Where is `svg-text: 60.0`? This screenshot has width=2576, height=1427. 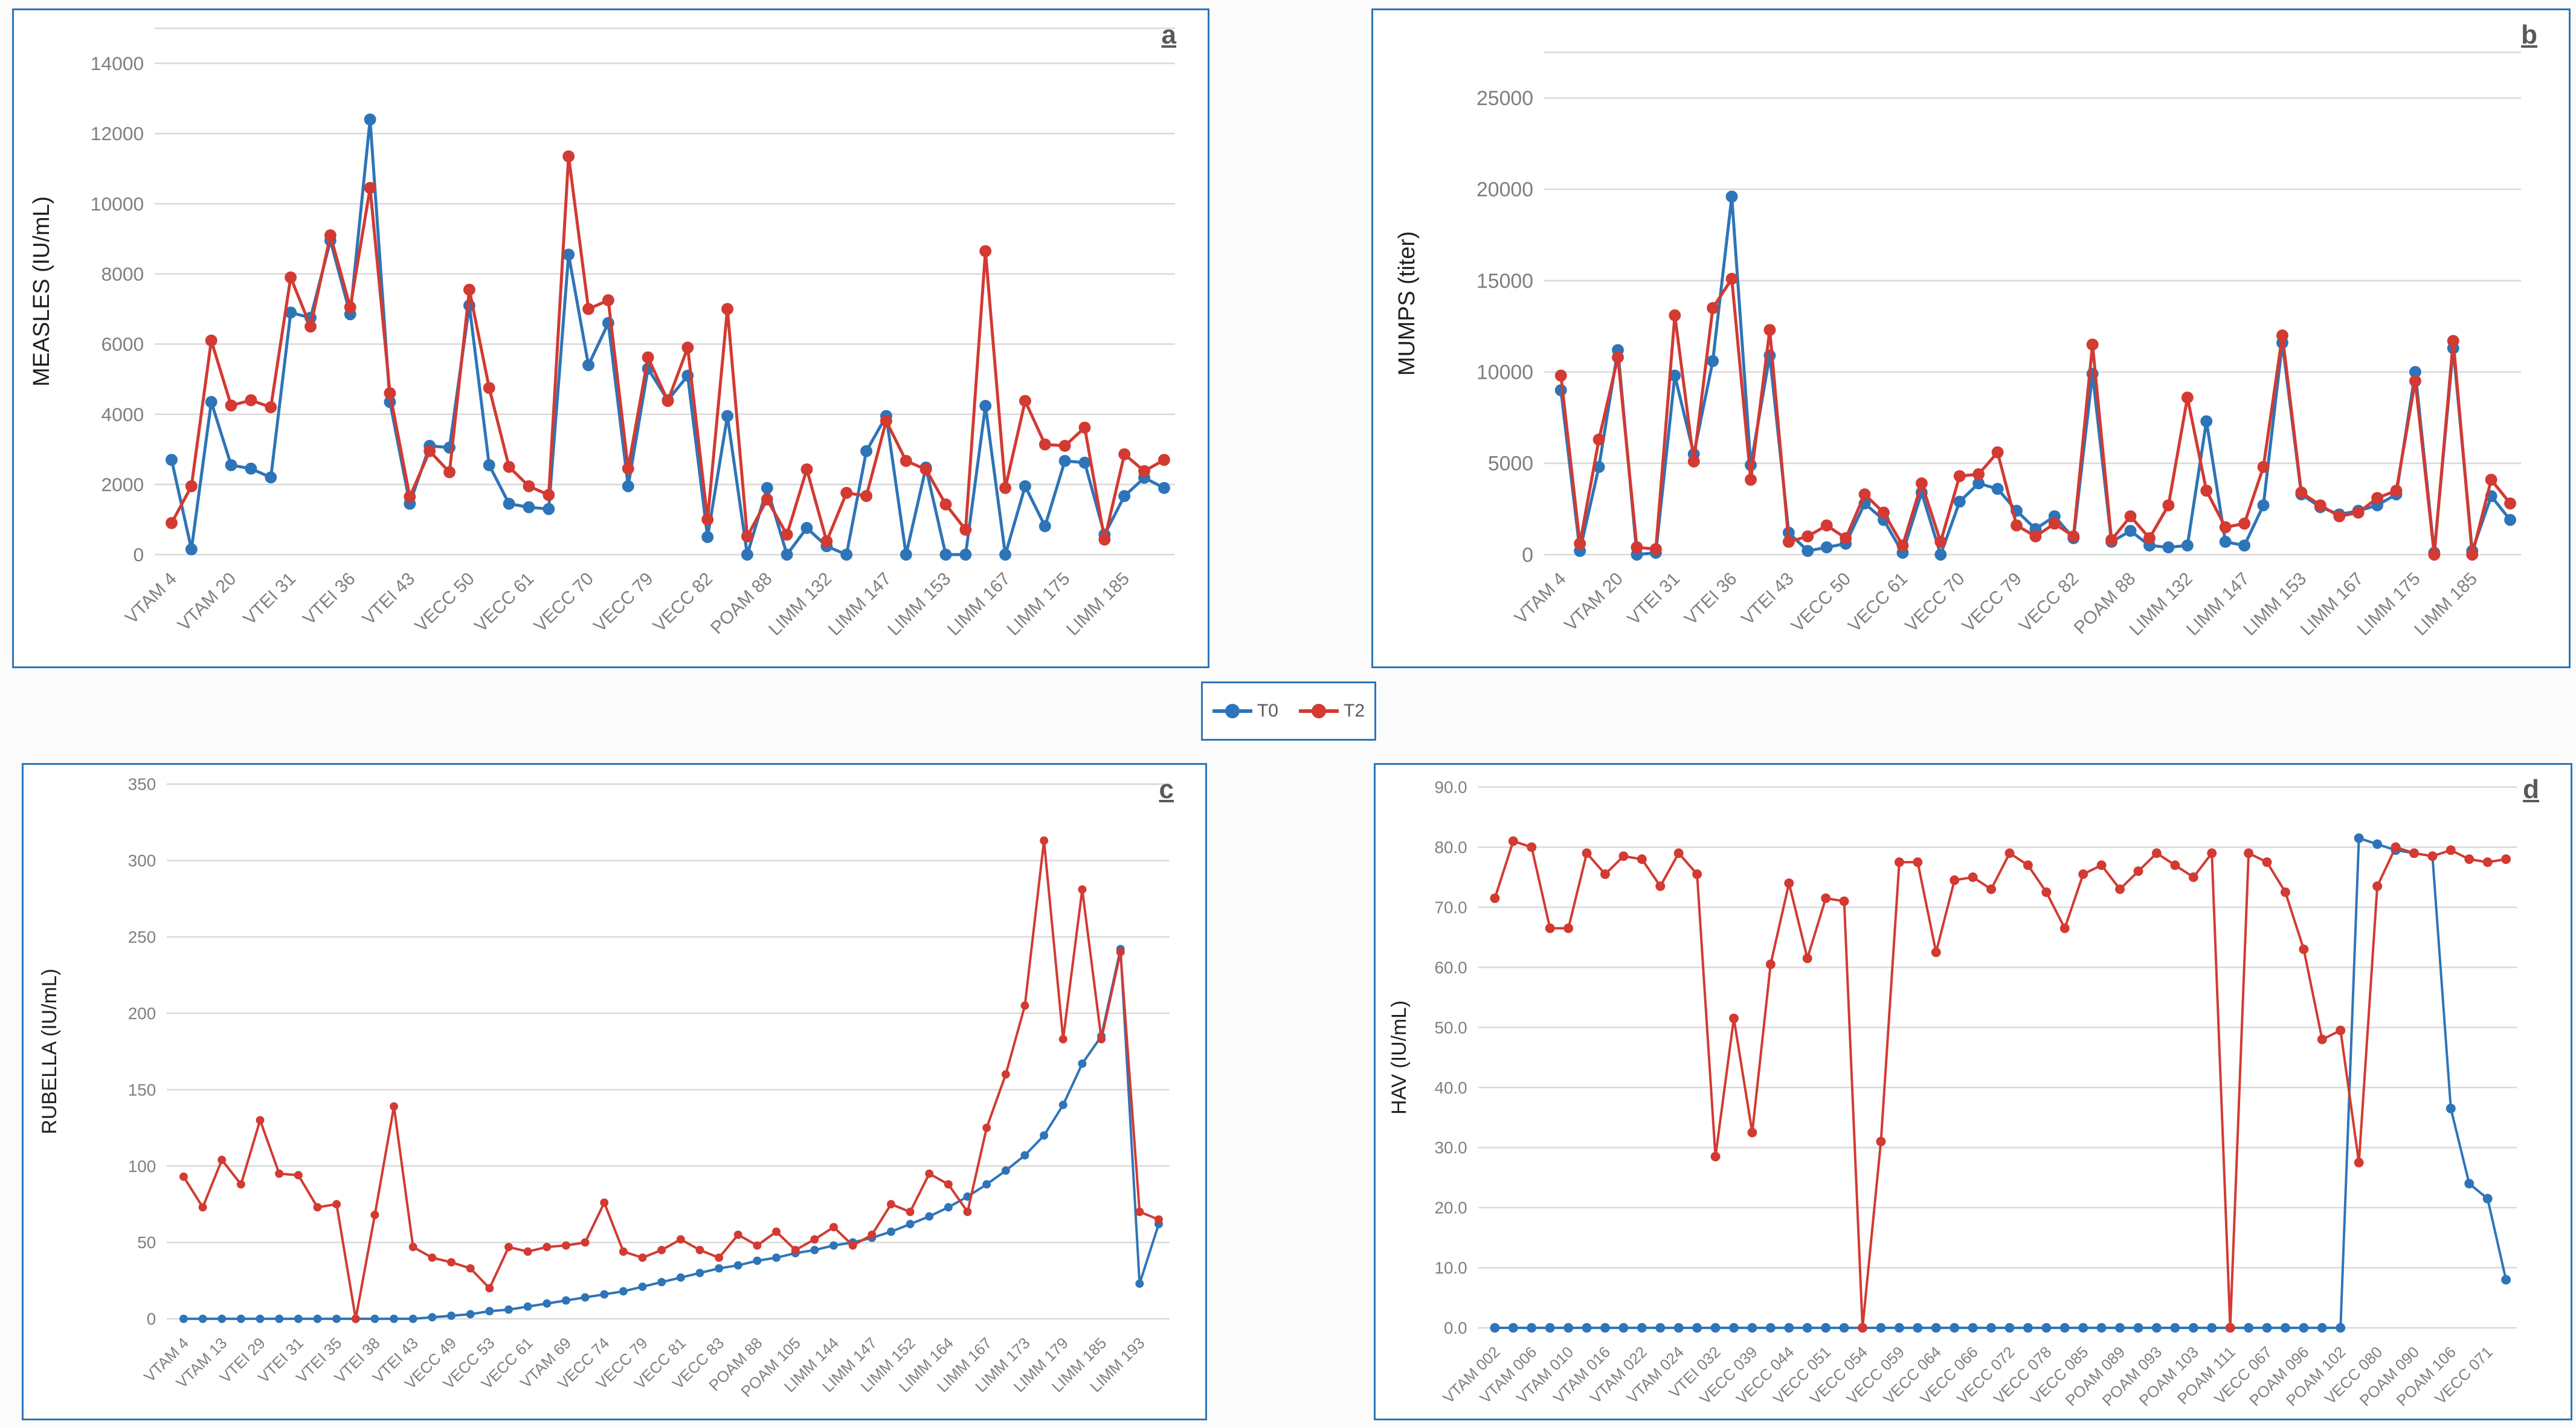 svg-text: 60.0 is located at coordinates (1450, 968).